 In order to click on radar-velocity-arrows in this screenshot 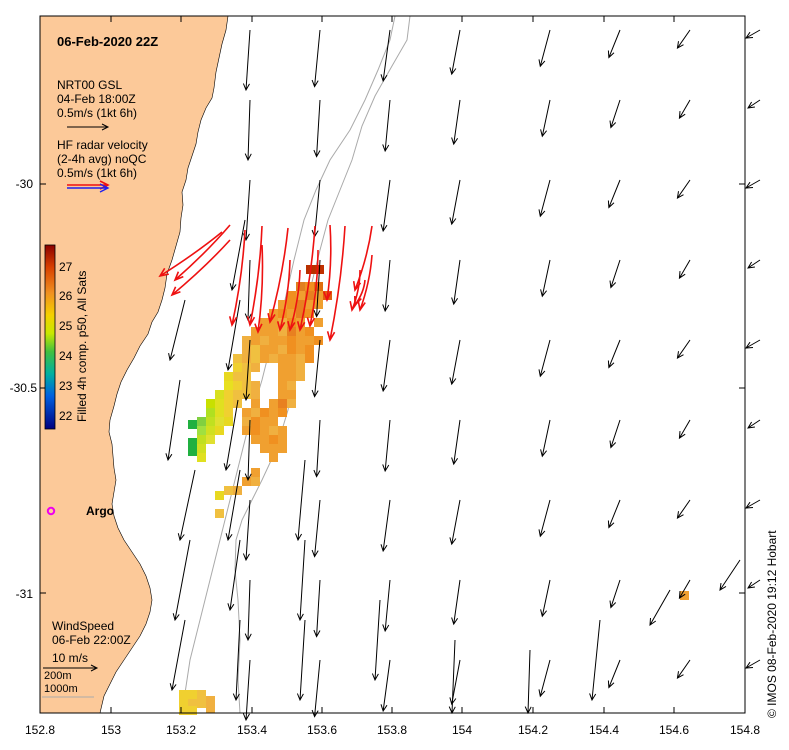, I will do `click(265, 283)`.